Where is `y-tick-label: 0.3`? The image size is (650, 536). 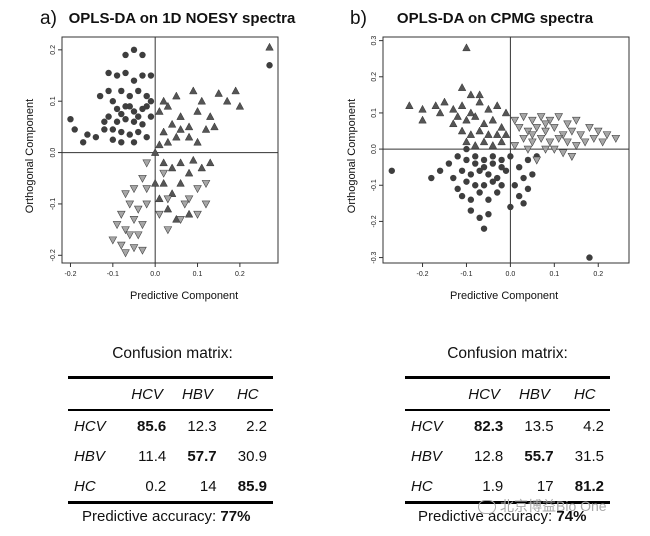
y-tick-label: 0.3 is located at coordinates (374, 41).